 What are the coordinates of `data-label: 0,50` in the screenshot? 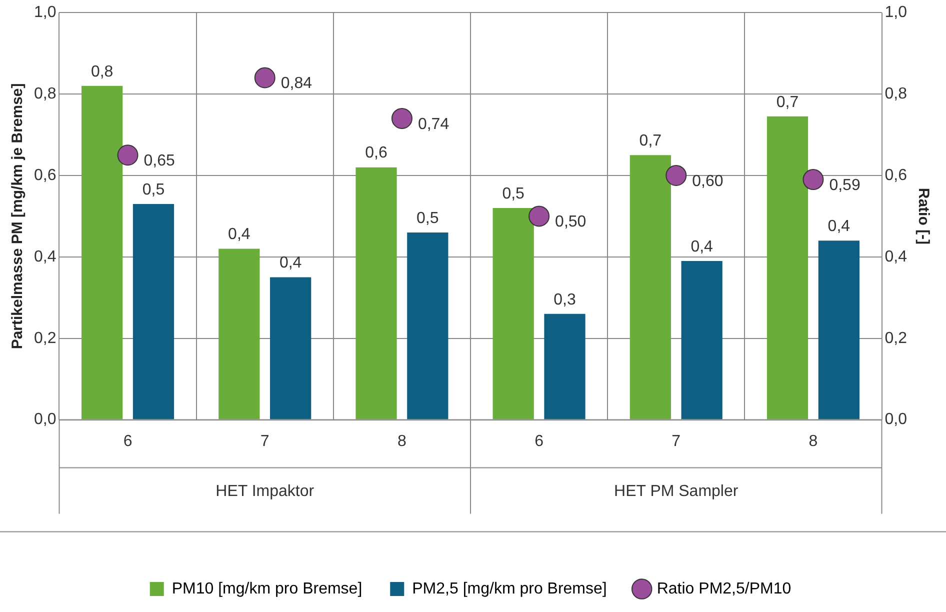 It's located at (570, 222).